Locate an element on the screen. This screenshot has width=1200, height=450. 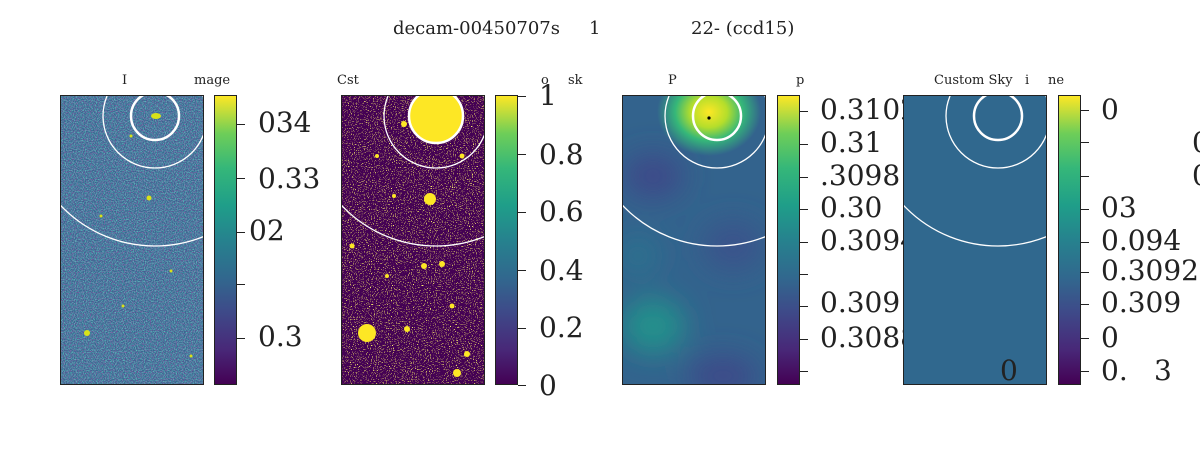
colorbar-tick-label: 0.33 is located at coordinates (289, 178).